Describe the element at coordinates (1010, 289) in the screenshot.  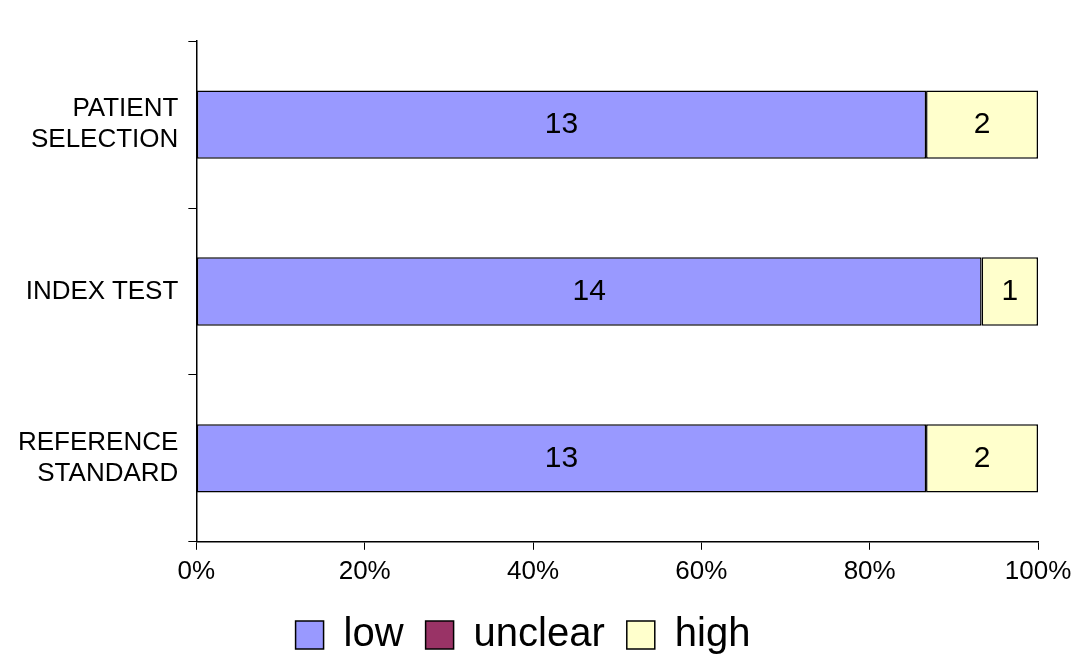
I see `annotation: 1` at that location.